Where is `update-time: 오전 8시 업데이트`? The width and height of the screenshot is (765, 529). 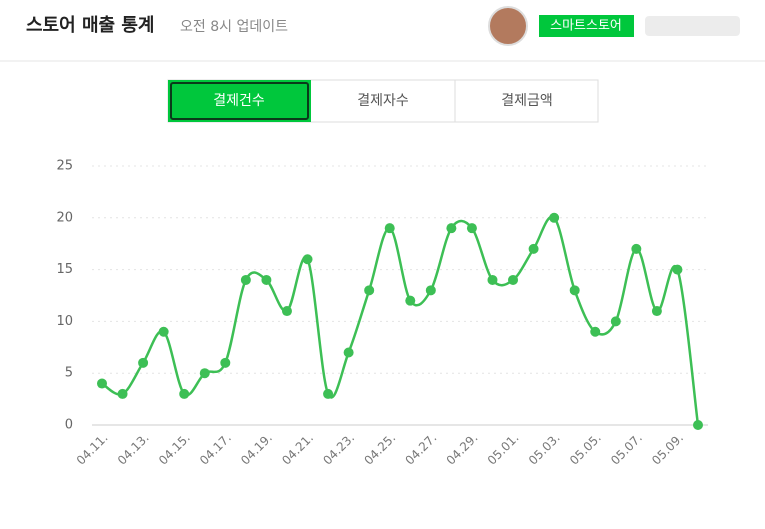
update-time: 오전 8시 업데이트 is located at coordinates (234, 27).